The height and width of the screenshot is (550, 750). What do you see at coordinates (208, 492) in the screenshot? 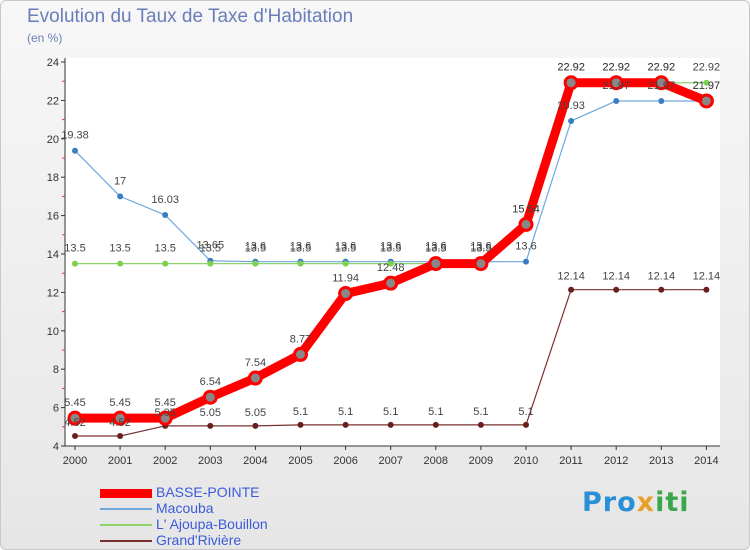
I see `legend-label: BASSE-POINTE` at bounding box center [208, 492].